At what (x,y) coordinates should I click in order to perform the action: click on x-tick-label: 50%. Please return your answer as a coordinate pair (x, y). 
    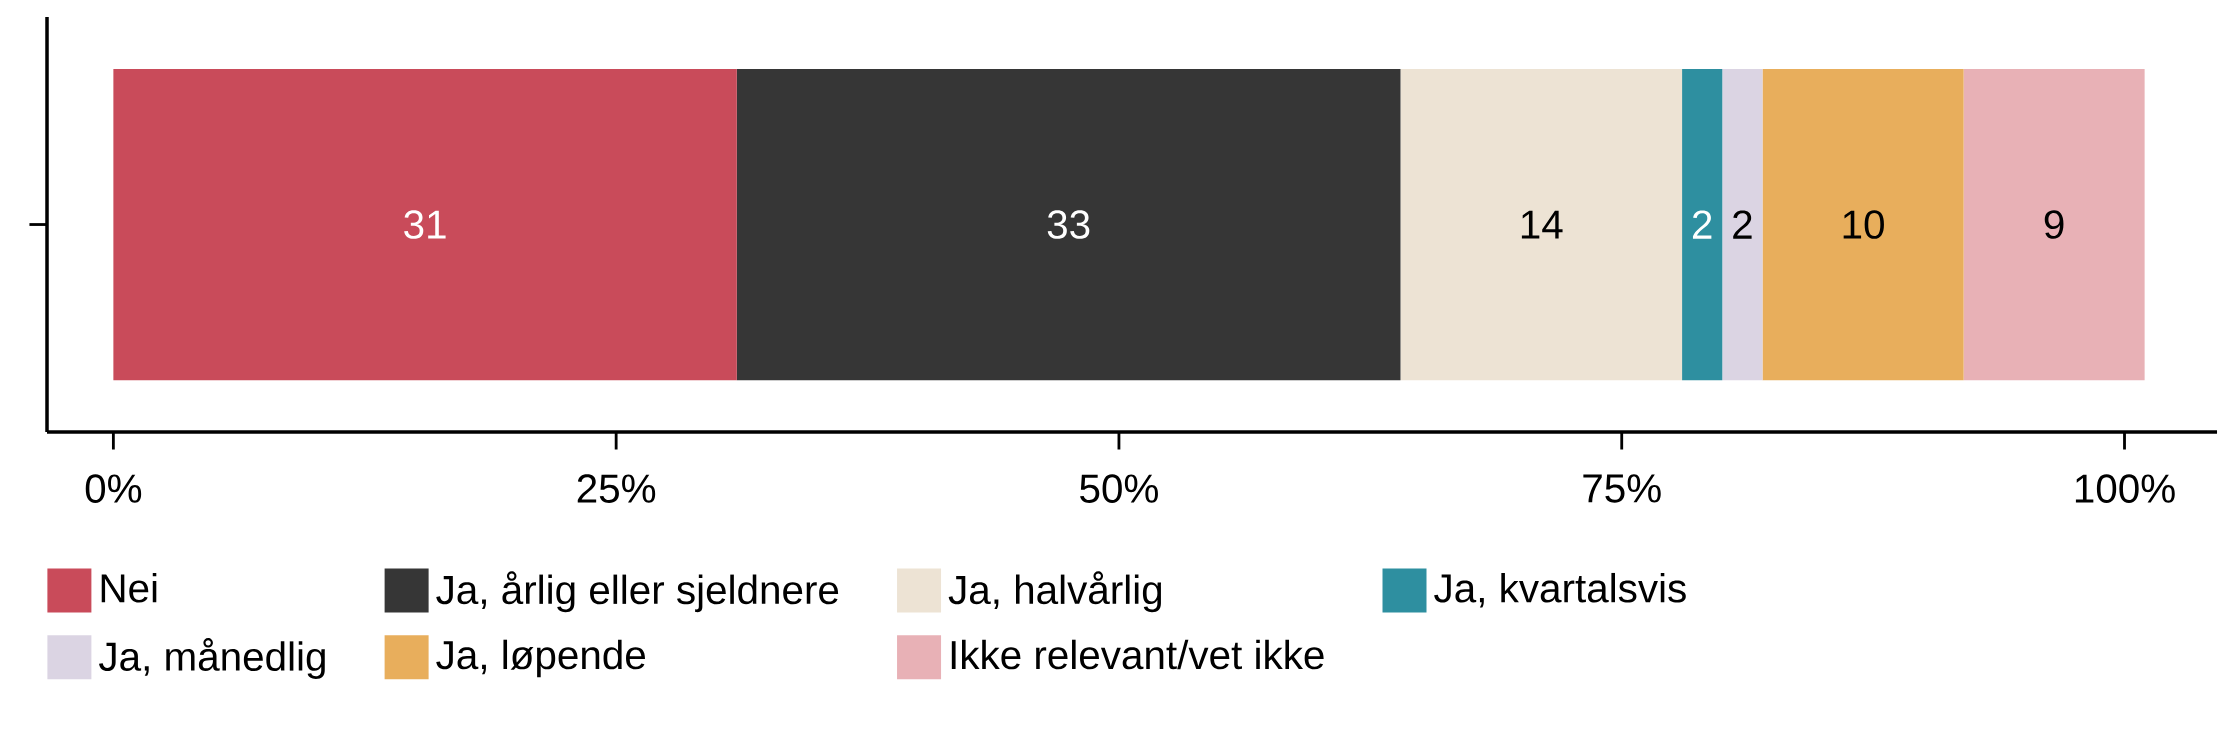
    Looking at the image, I should click on (1119, 488).